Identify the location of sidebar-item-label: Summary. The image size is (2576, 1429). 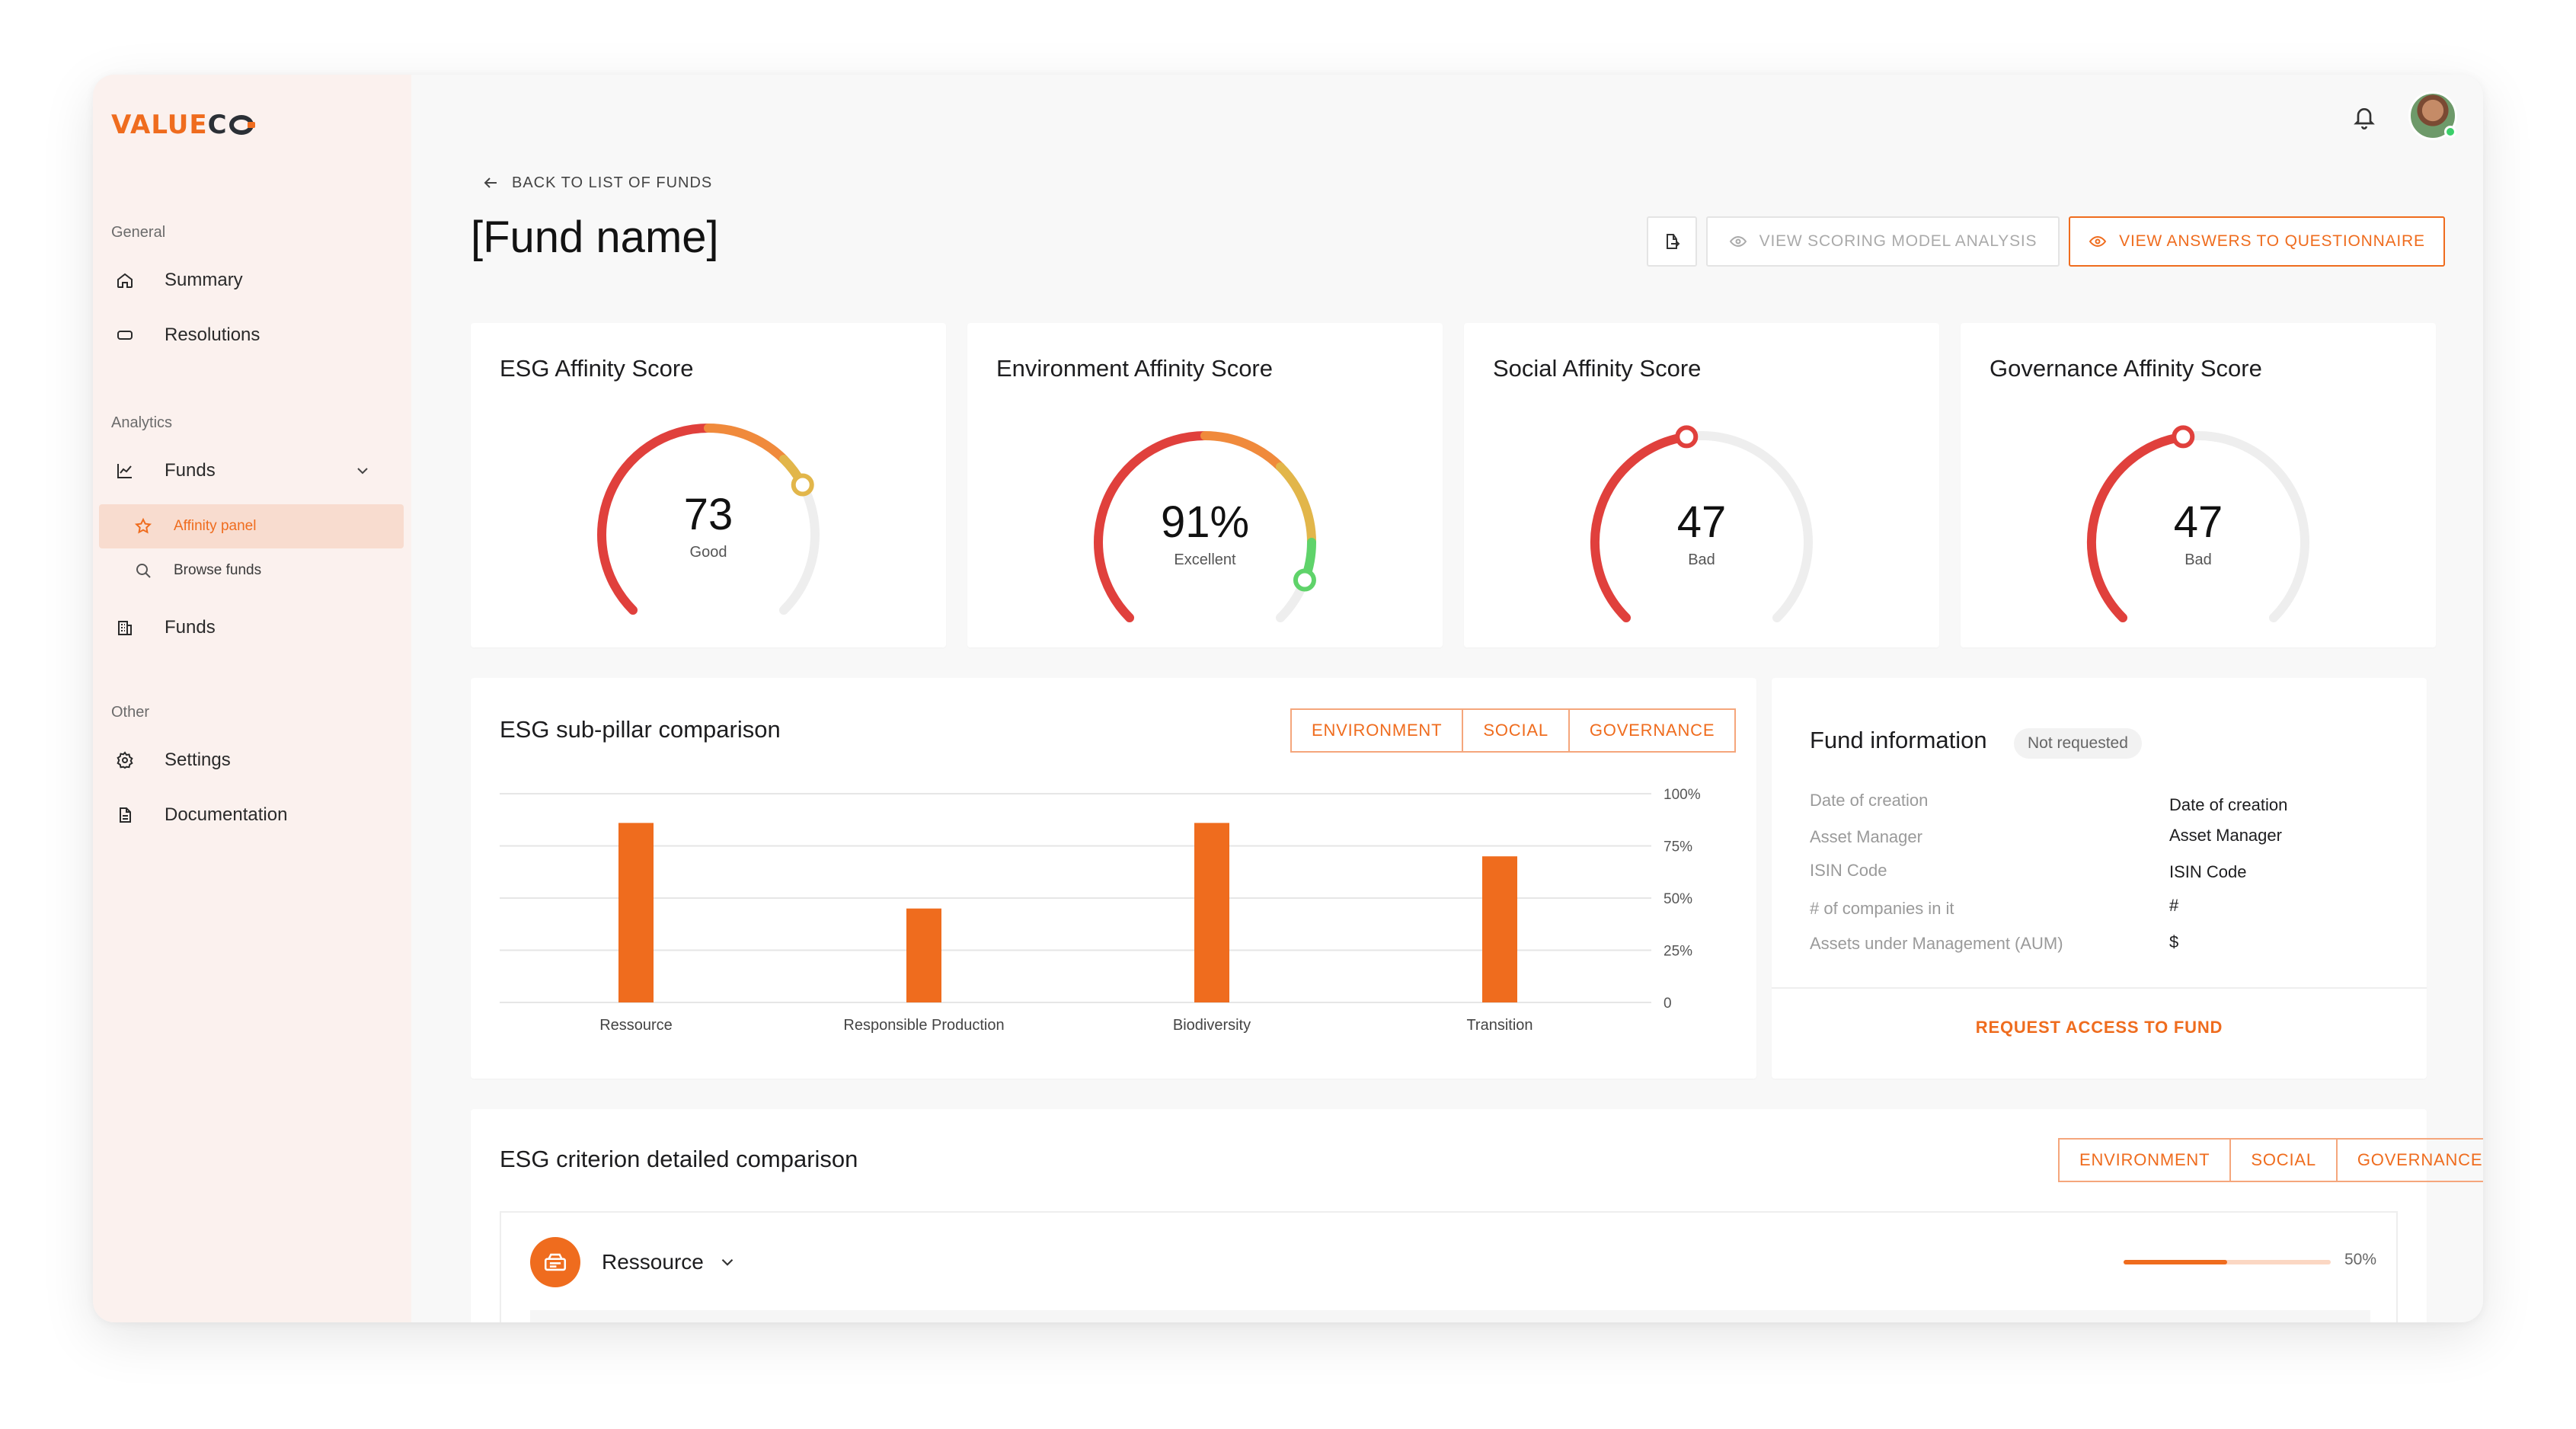
(204, 280).